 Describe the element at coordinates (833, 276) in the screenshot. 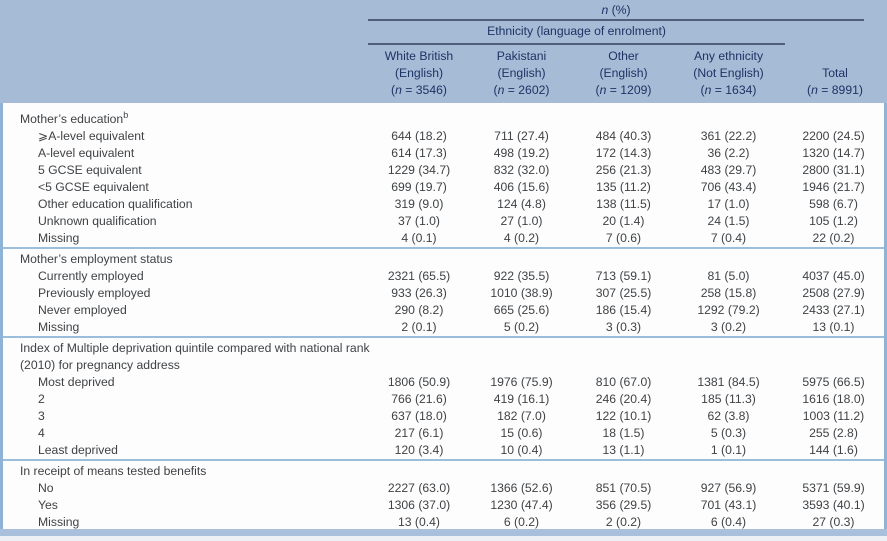

I see `data-cell: 4037 (45.0)` at that location.